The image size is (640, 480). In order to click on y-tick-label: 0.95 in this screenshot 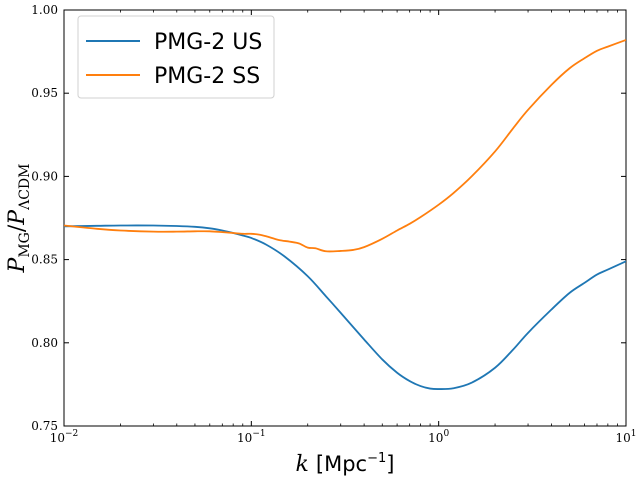, I will do `click(44, 93)`.